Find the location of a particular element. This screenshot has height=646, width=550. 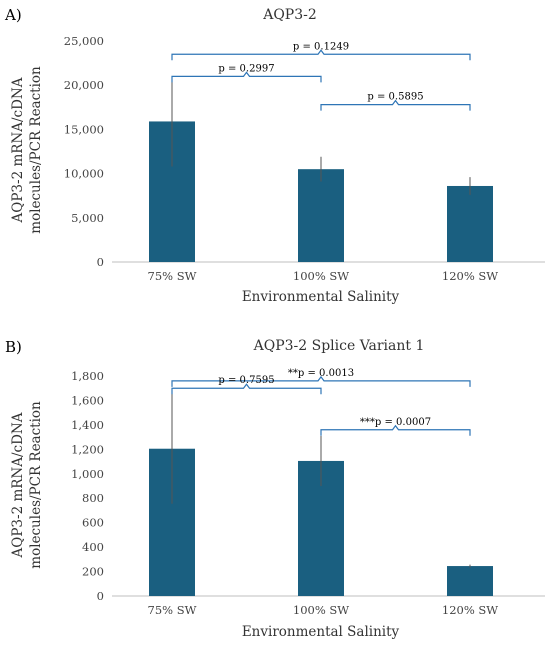

y-tick-label: 15,000 is located at coordinates (84, 129).